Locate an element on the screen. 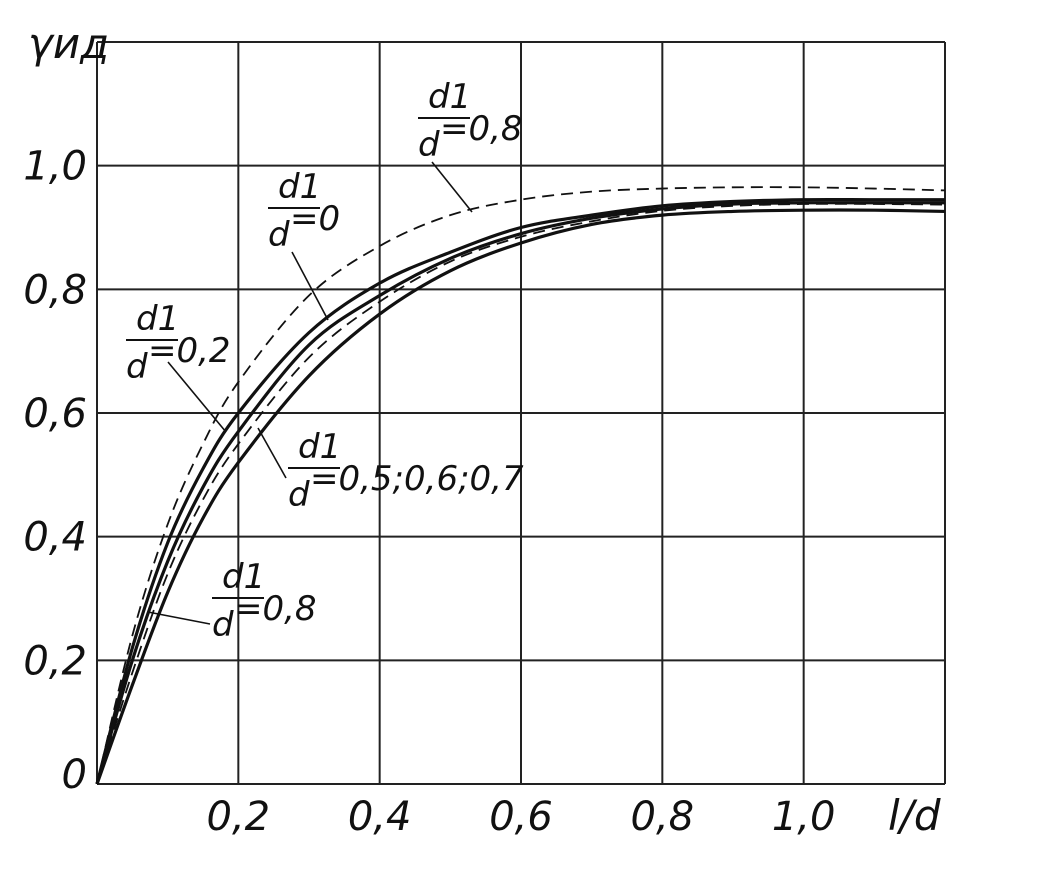 The height and width of the screenshot is (871, 1045). annotation-4-value: =0,8 is located at coordinates (275, 609).